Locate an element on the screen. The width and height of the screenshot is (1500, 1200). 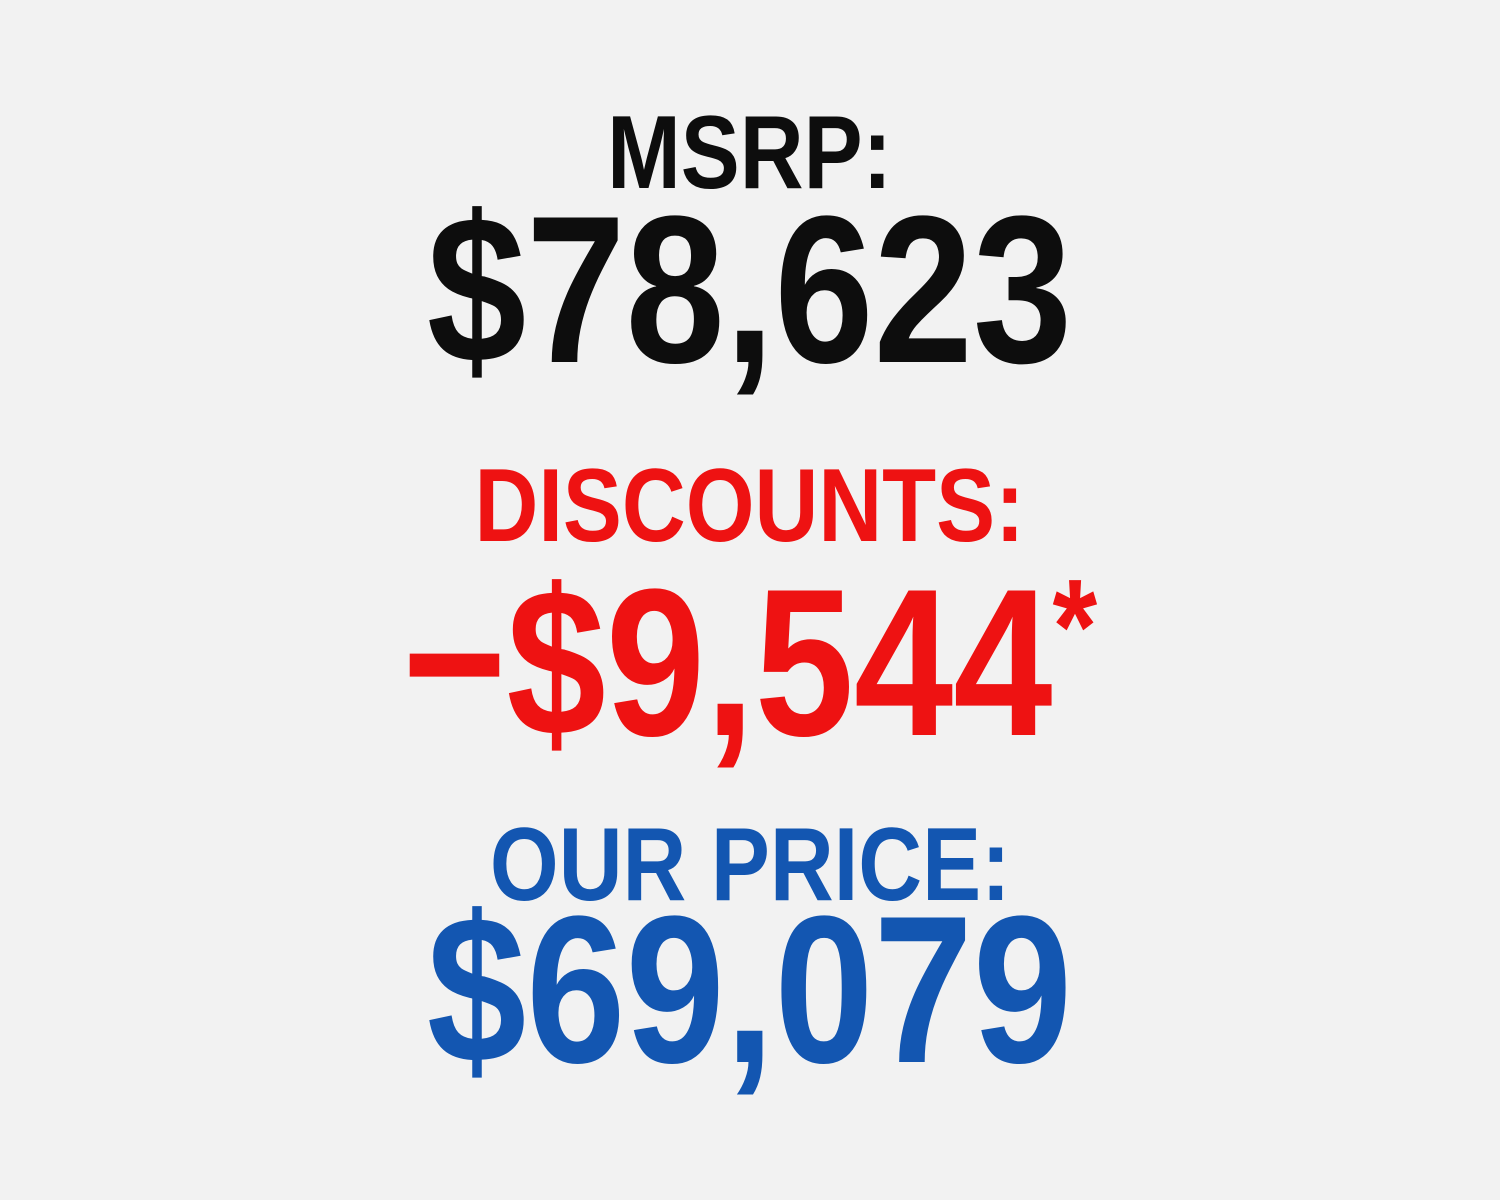
discount-disclaimer-asterisk: * is located at coordinates (1075, 626).